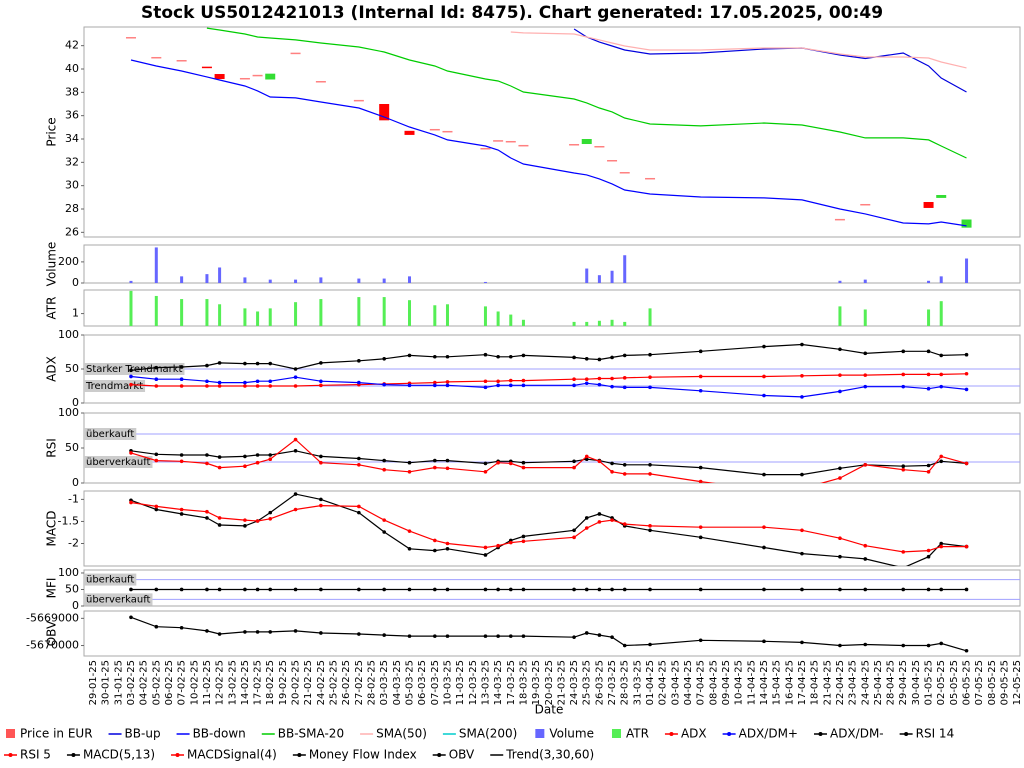 This screenshot has width=1024, height=768. Describe the element at coordinates (72, 138) in the screenshot. I see `y-tick-label: 34` at that location.